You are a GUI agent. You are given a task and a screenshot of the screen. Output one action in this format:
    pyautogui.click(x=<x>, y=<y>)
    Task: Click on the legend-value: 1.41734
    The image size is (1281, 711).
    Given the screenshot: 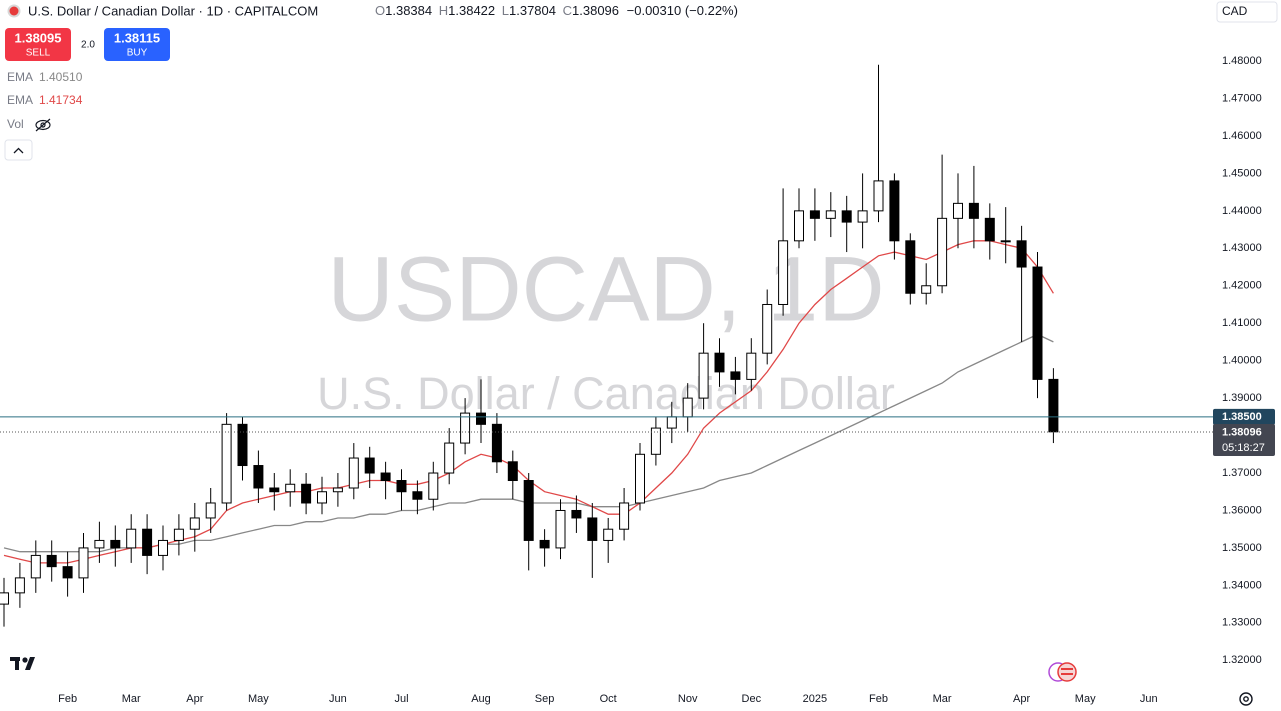 What is the action you would take?
    pyautogui.click(x=61, y=100)
    